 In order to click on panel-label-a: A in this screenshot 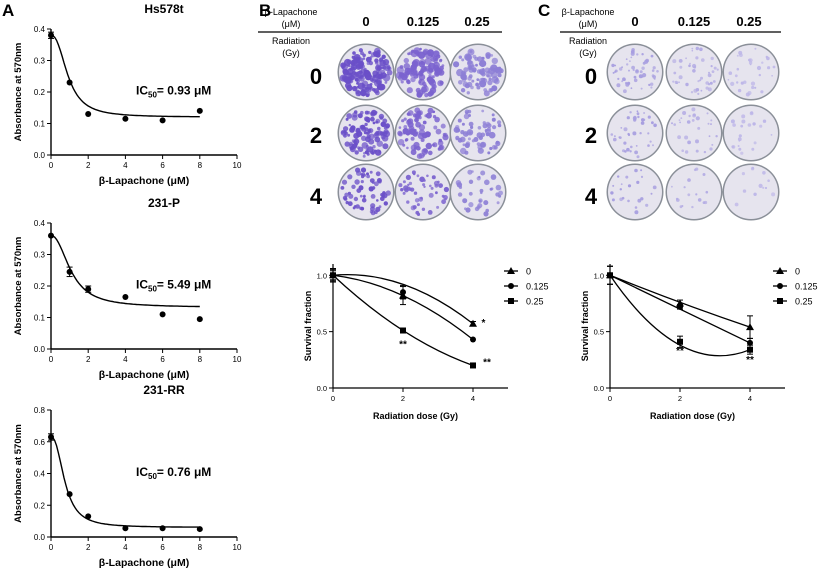, I will do `click(8, 10)`.